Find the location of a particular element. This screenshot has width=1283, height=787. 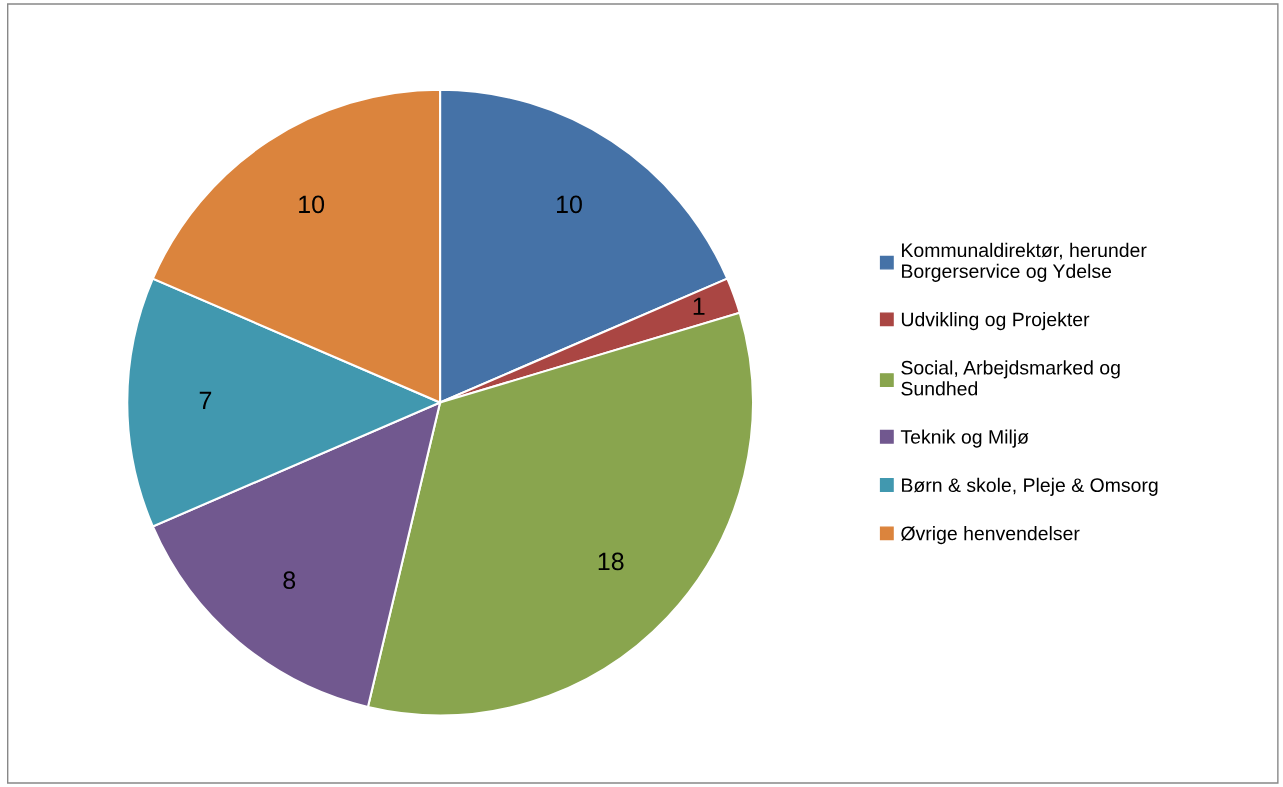

legend-label: Social, Arbejdsmarked og Sundhed is located at coordinates (1010, 378).